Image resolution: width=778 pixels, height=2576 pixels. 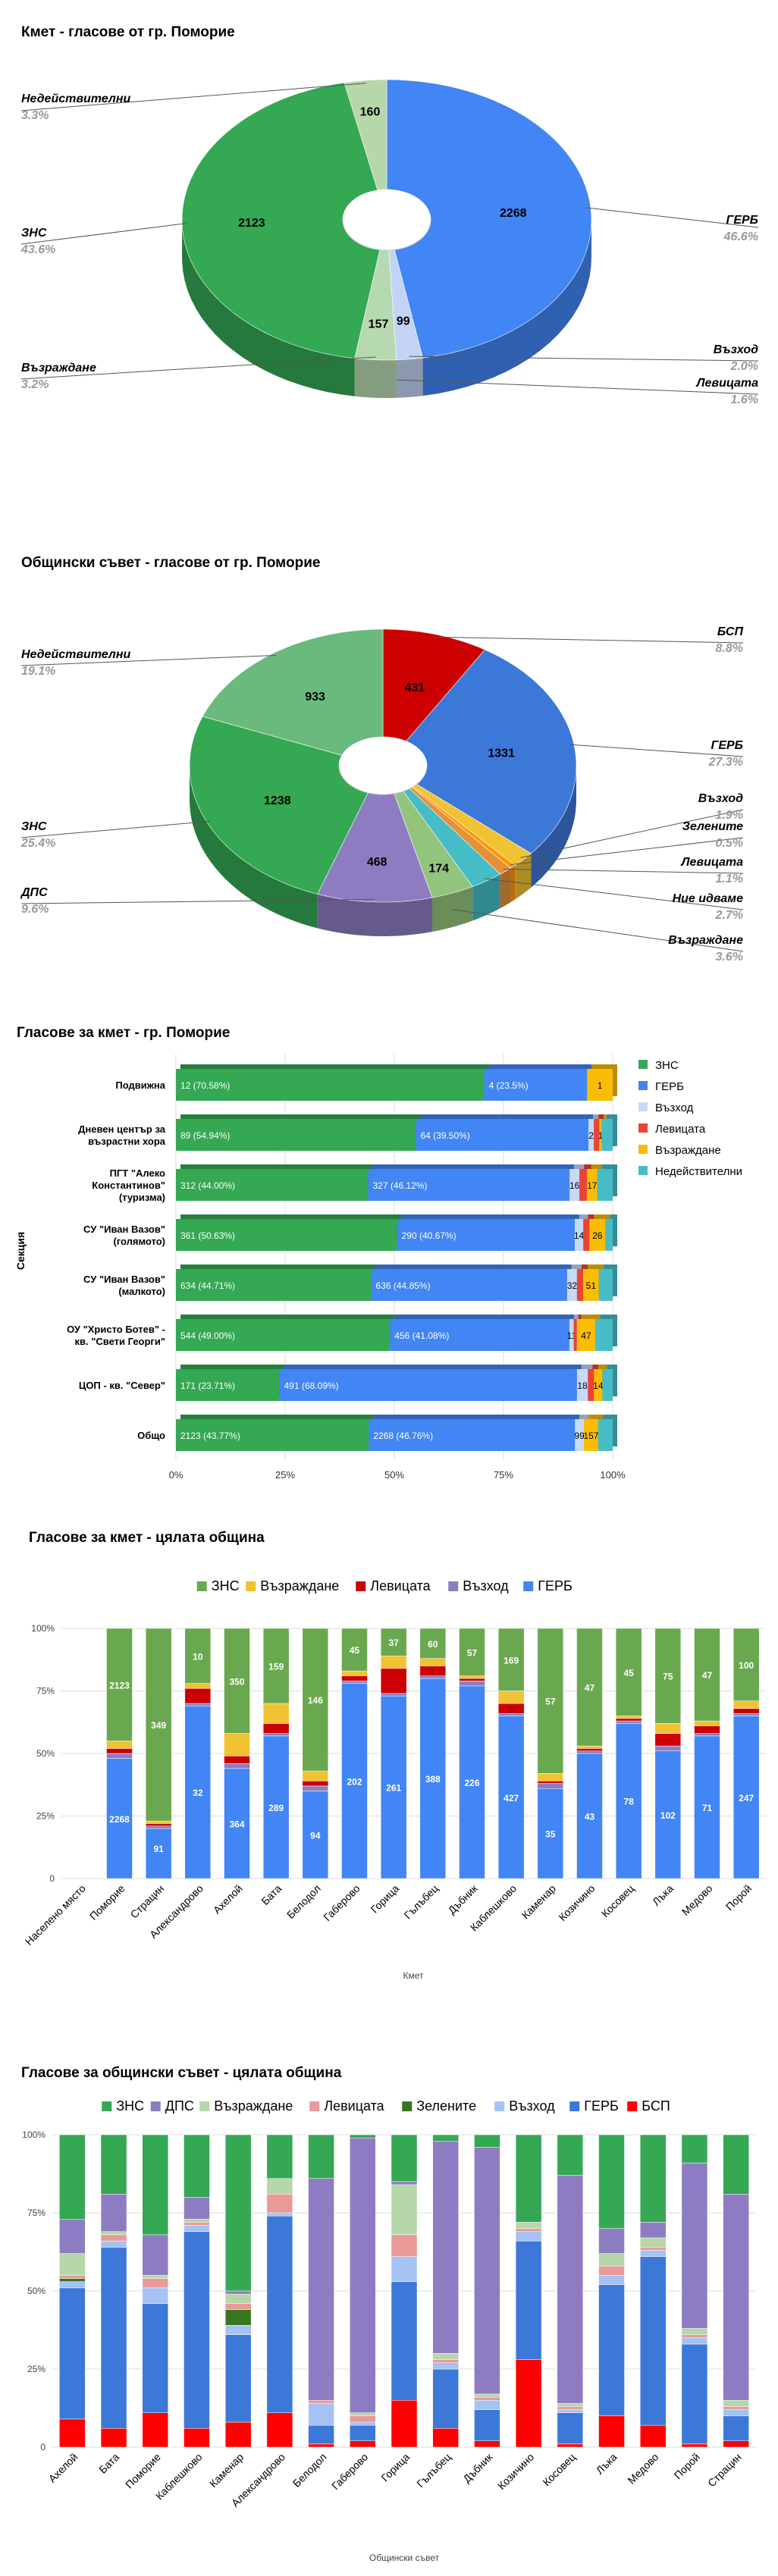 What do you see at coordinates (394, 1642) in the screenshot?
I see `data-label: 37` at bounding box center [394, 1642].